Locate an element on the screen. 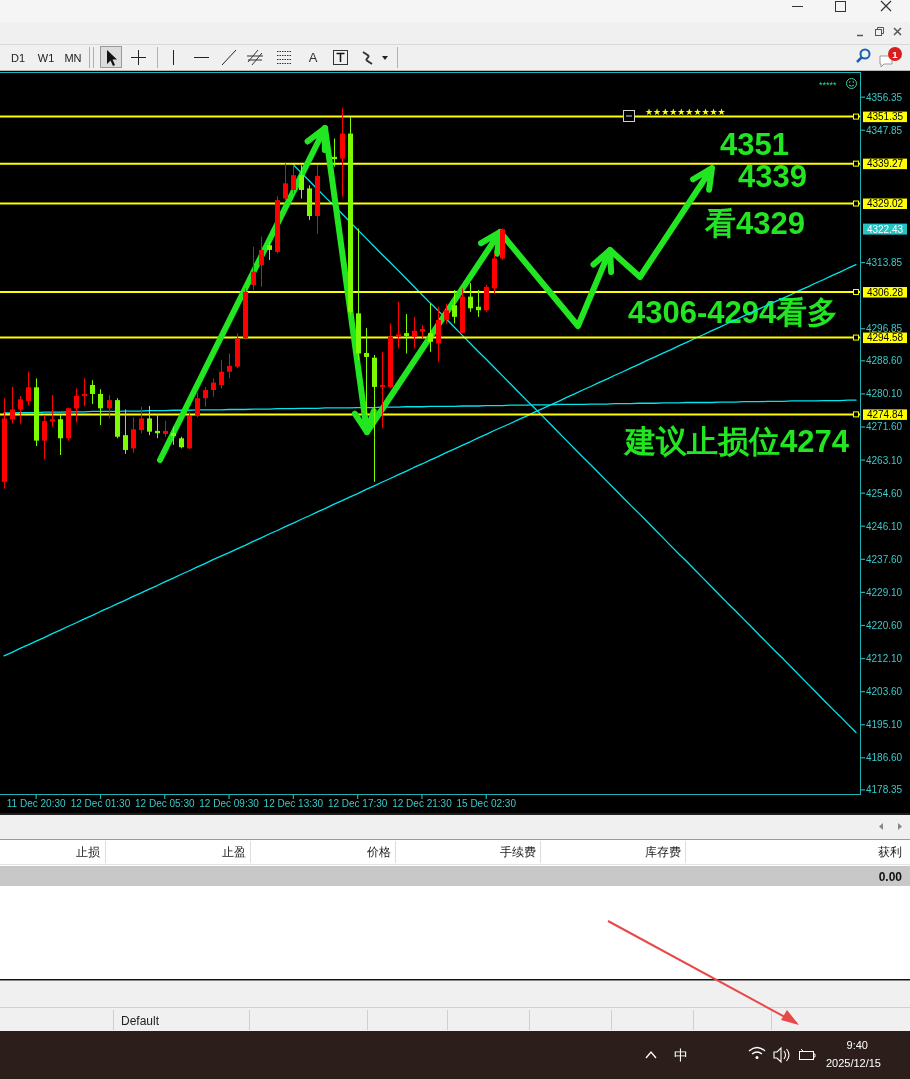  text: 库存费 is located at coordinates (663, 852).